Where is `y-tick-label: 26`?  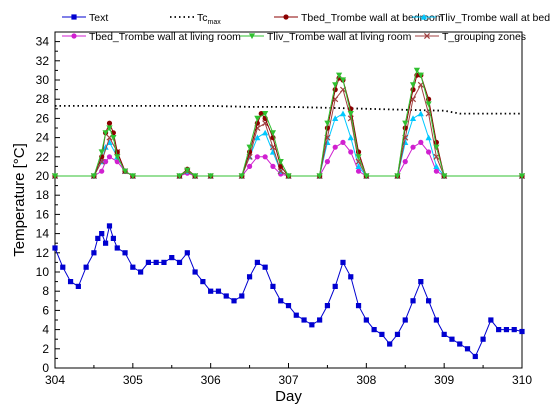 y-tick-label: 26 is located at coordinates (43, 118).